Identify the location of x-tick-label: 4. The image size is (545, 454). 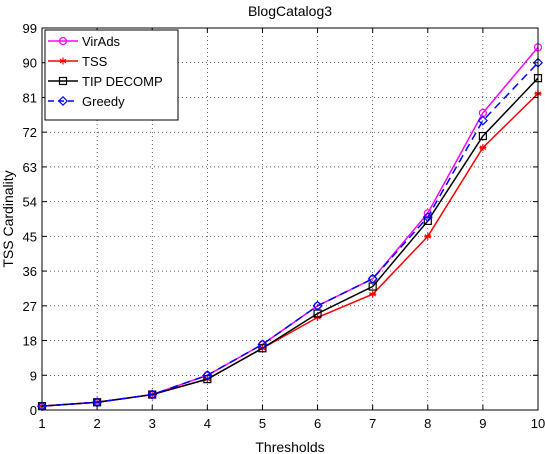
(207, 423).